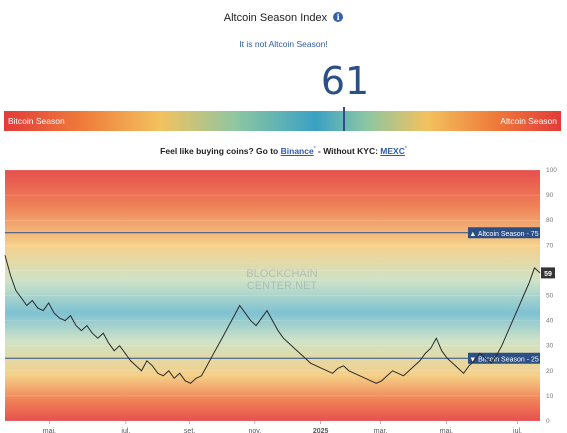 The image size is (567, 433). I want to click on threshold-label: ▼ Bitcoin Season - 25, so click(504, 359).